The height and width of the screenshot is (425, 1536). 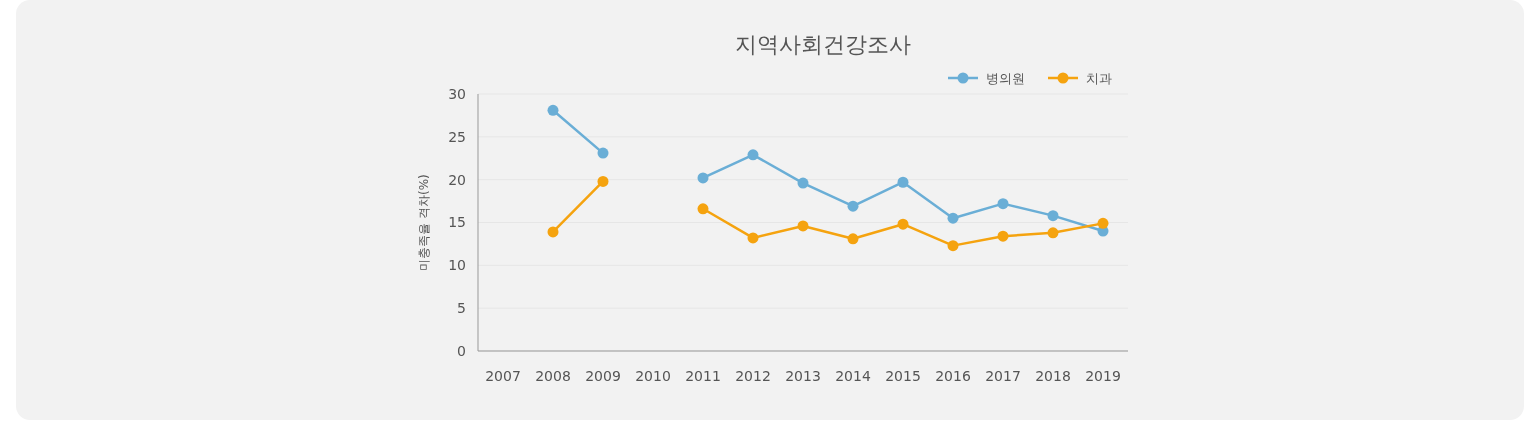 What do you see at coordinates (503, 376) in the screenshot?
I see `x-tick-label: 2007` at bounding box center [503, 376].